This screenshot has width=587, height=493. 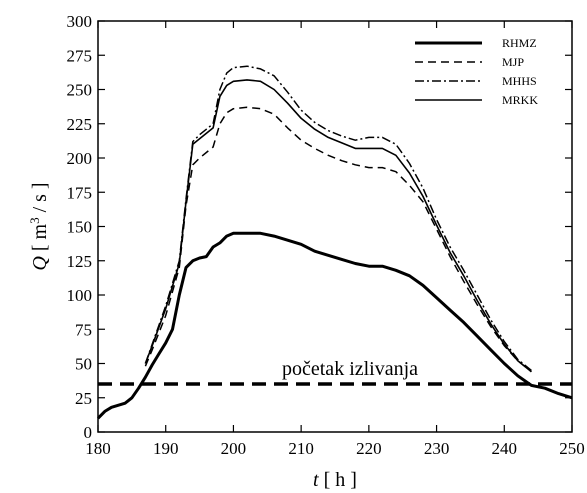 I want to click on y-tick-label: 175, so click(x=80, y=192).